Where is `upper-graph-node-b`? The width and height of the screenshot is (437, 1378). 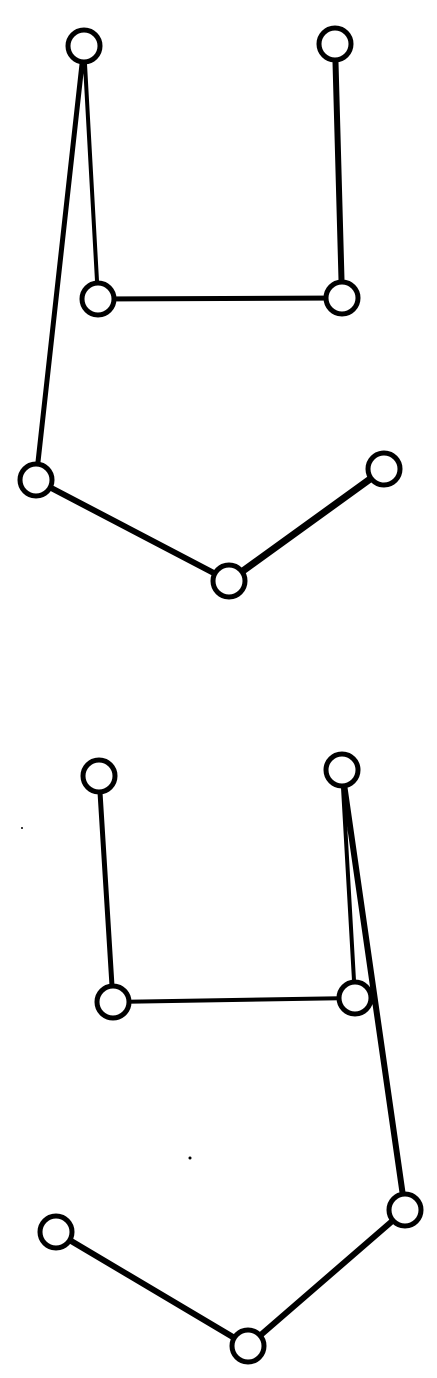 upper-graph-node-b is located at coordinates (335, 44).